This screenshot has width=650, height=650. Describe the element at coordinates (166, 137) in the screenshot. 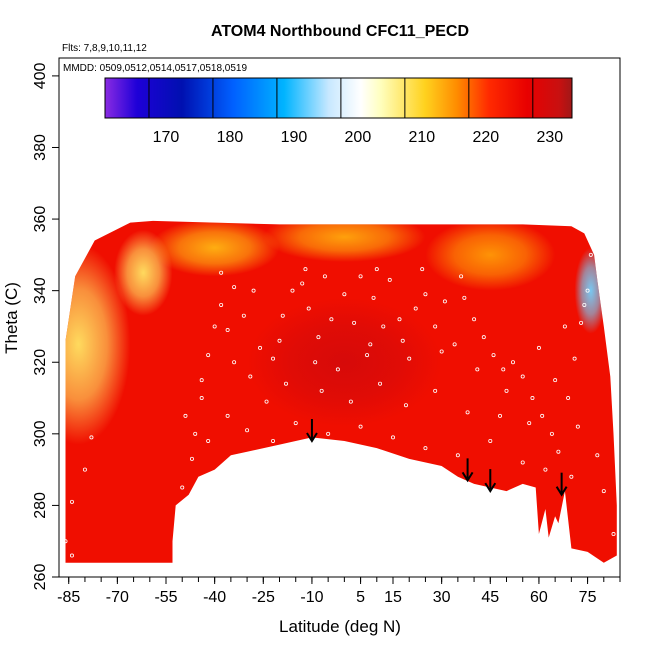

I see `colorbar-tick-label: 170` at that location.